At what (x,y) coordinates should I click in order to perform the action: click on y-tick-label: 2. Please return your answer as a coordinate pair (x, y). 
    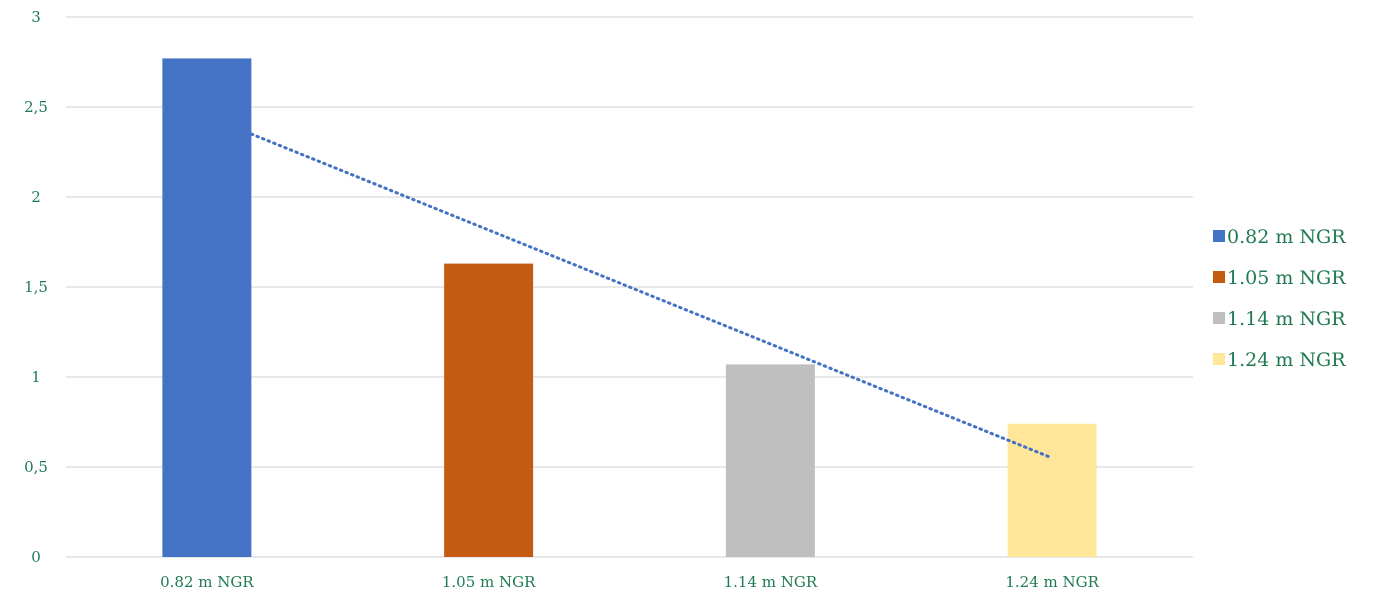
    Looking at the image, I should click on (36, 197).